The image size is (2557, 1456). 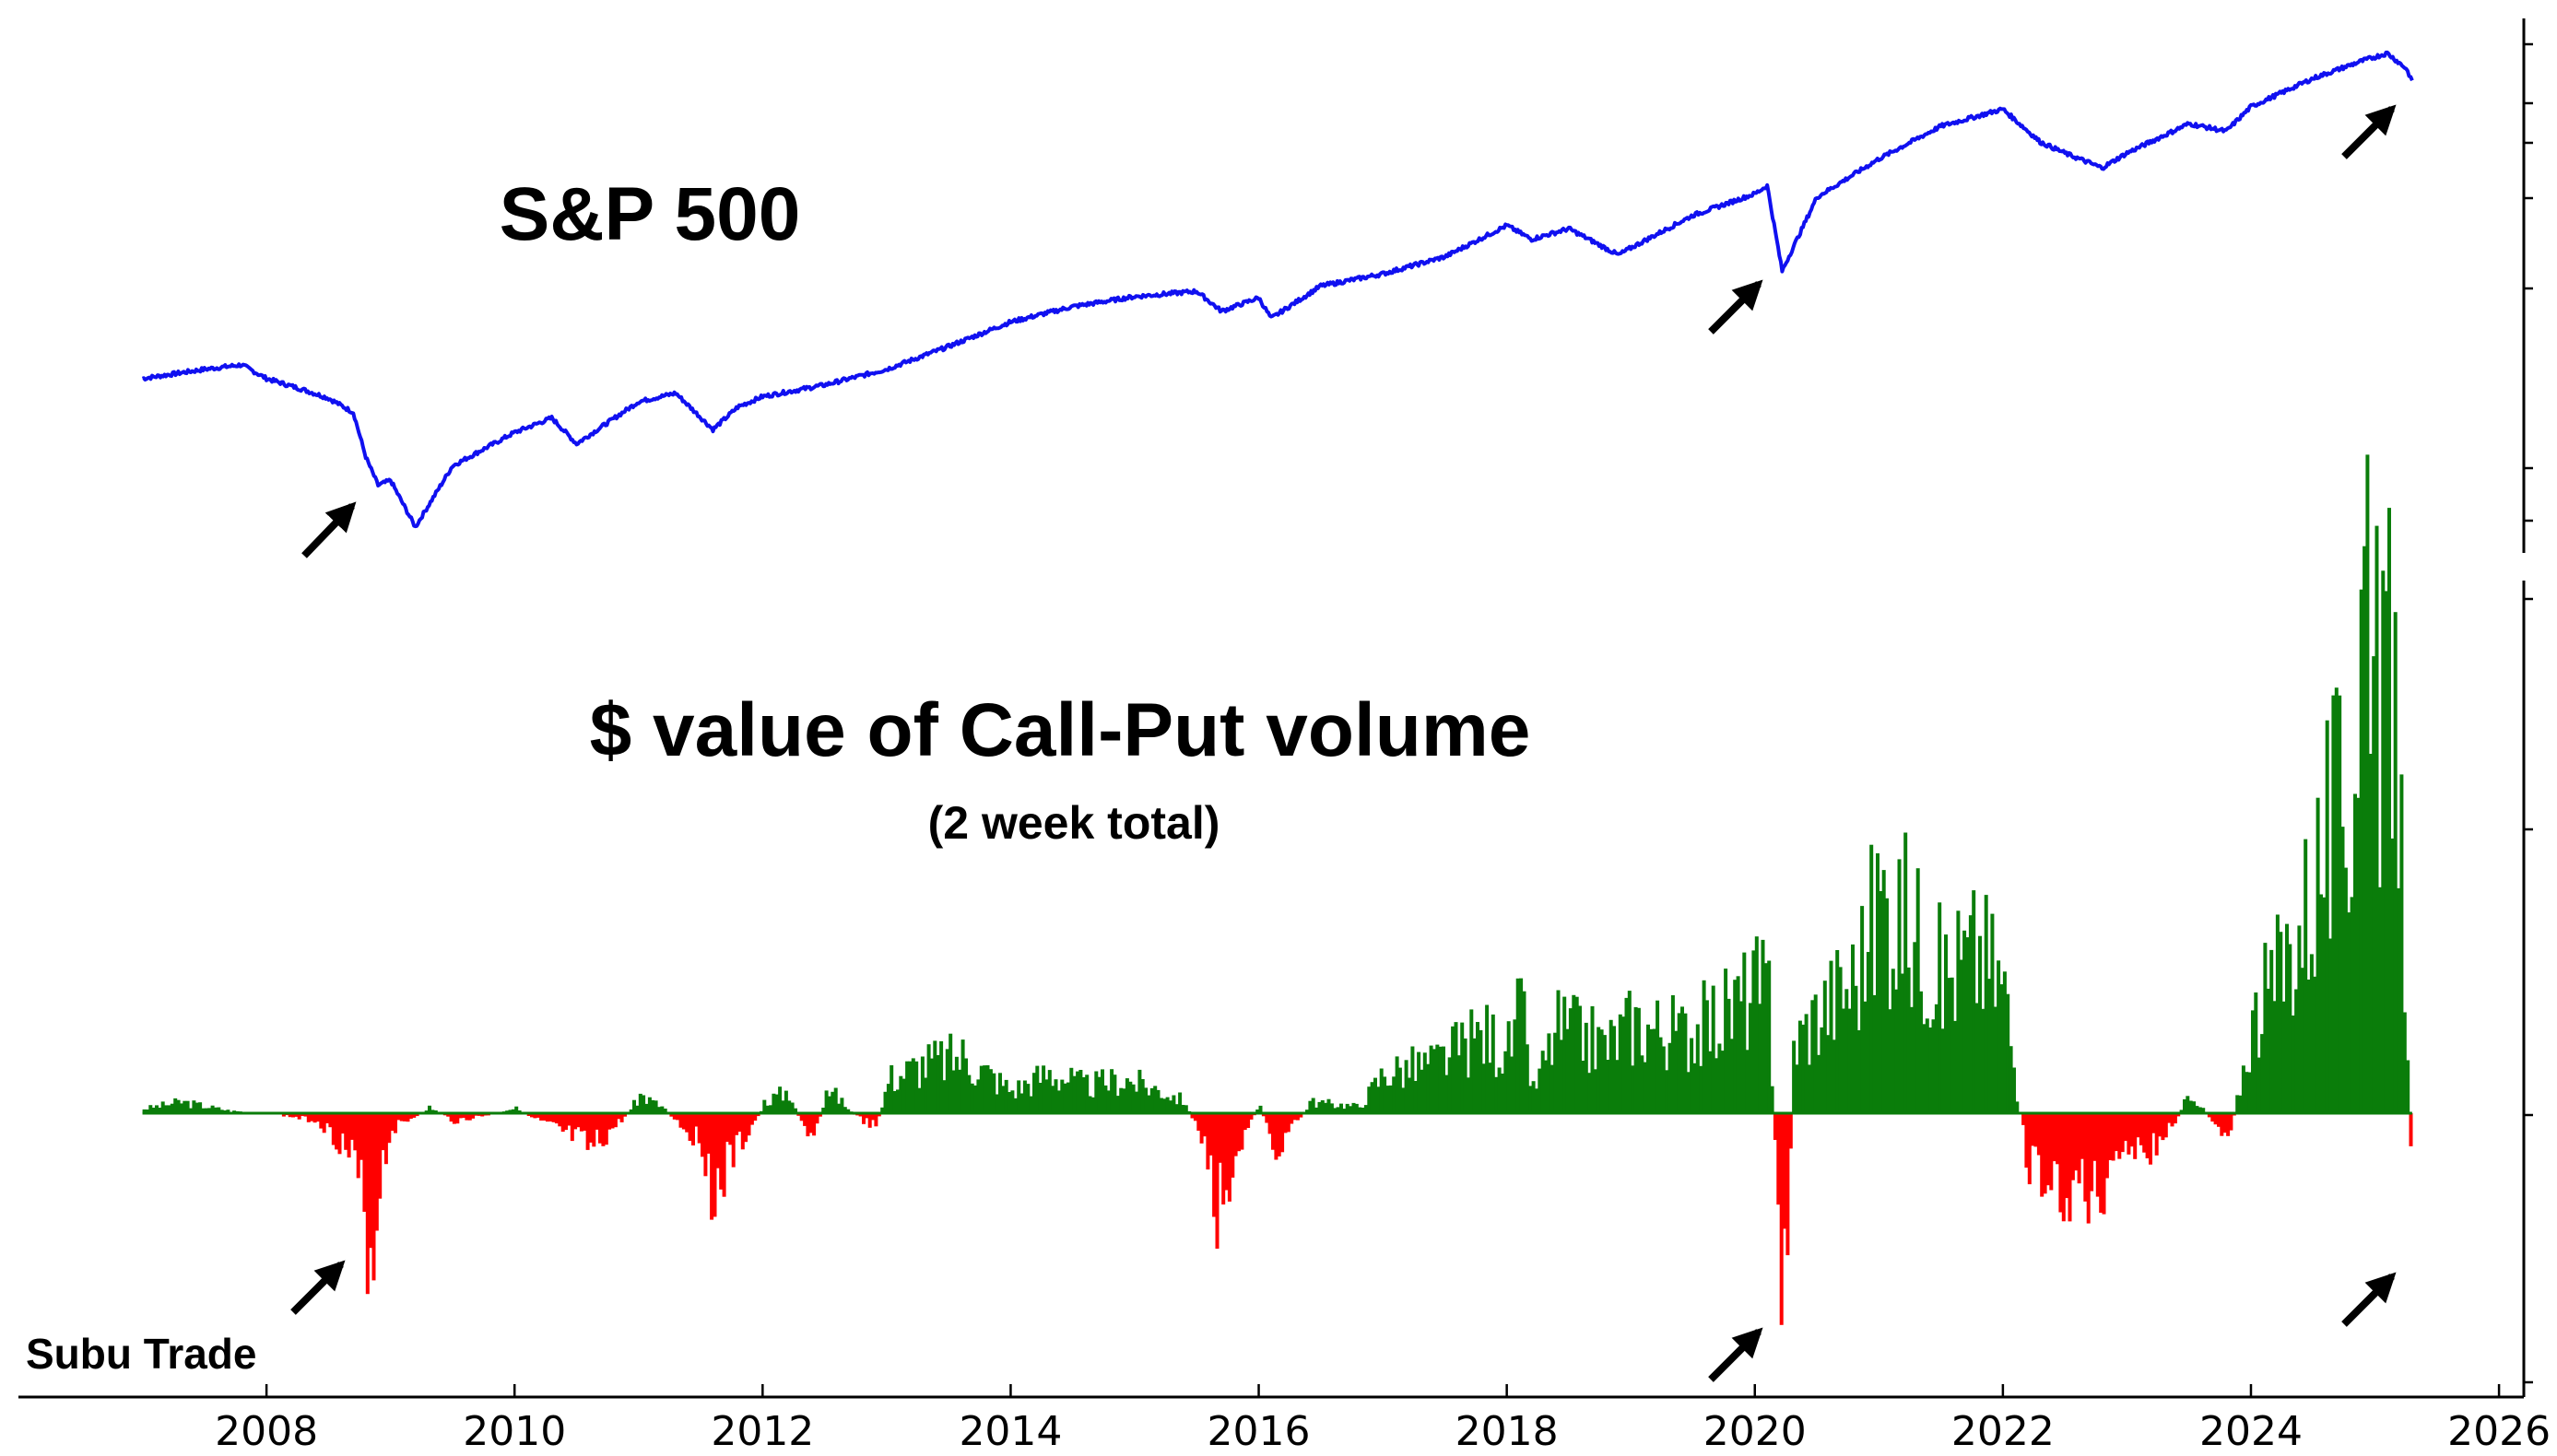 What do you see at coordinates (1074, 823) in the screenshot?
I see `callput-subtitle: (2 week total)` at bounding box center [1074, 823].